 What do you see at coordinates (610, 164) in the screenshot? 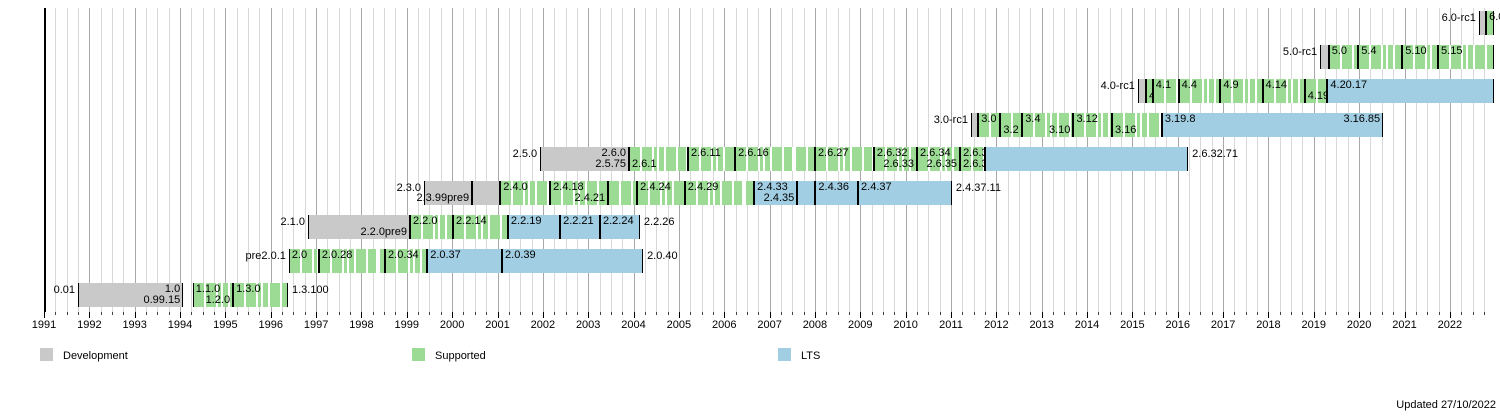
I see `version-label: 2.5.75` at bounding box center [610, 164].